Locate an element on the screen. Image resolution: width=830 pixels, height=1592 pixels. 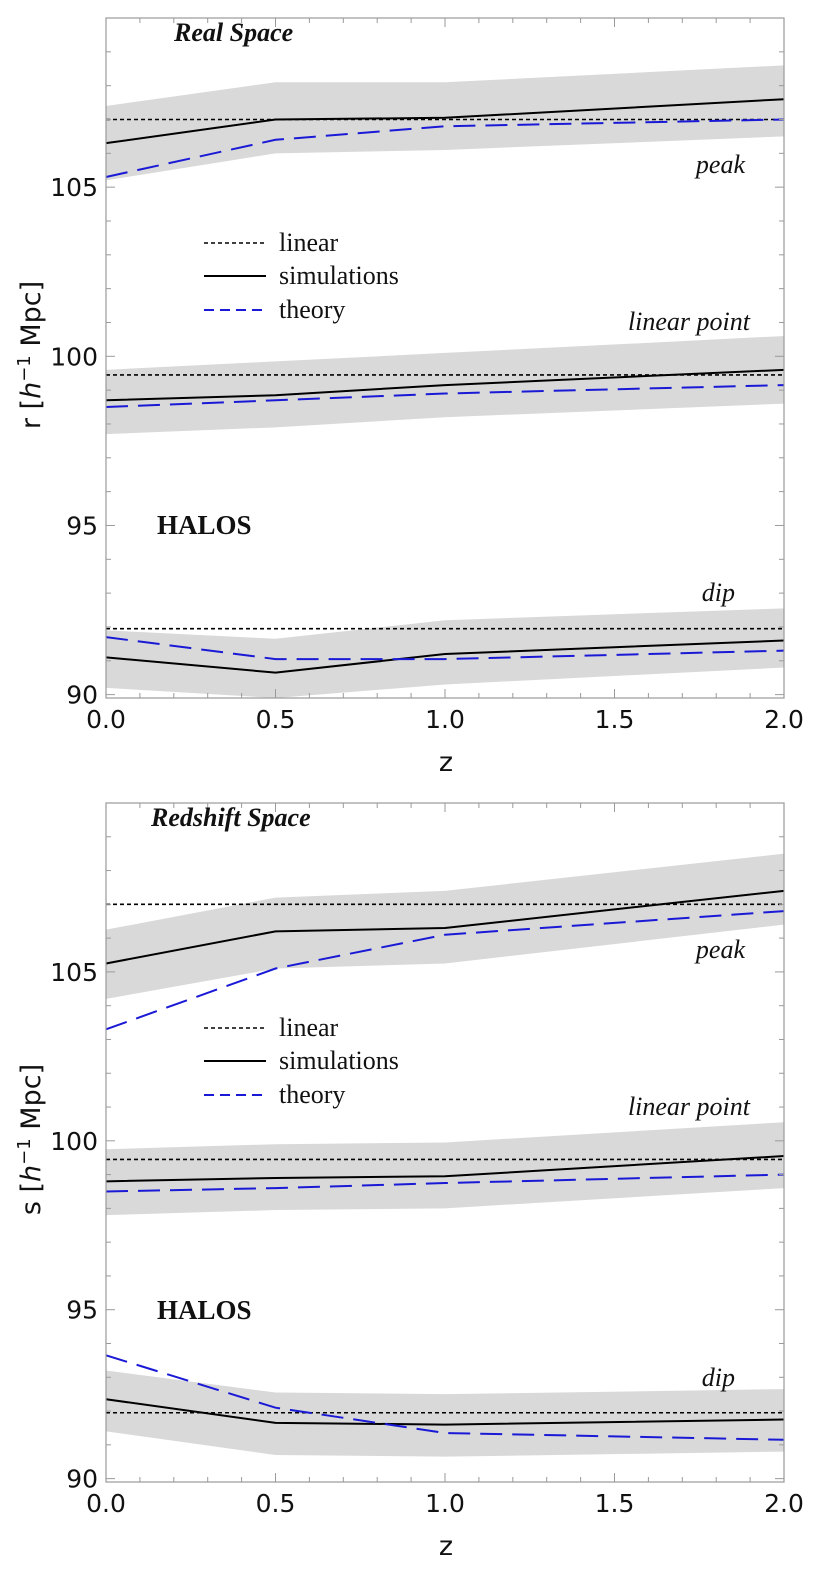
panel-title: Real Space is located at coordinates (233, 32).